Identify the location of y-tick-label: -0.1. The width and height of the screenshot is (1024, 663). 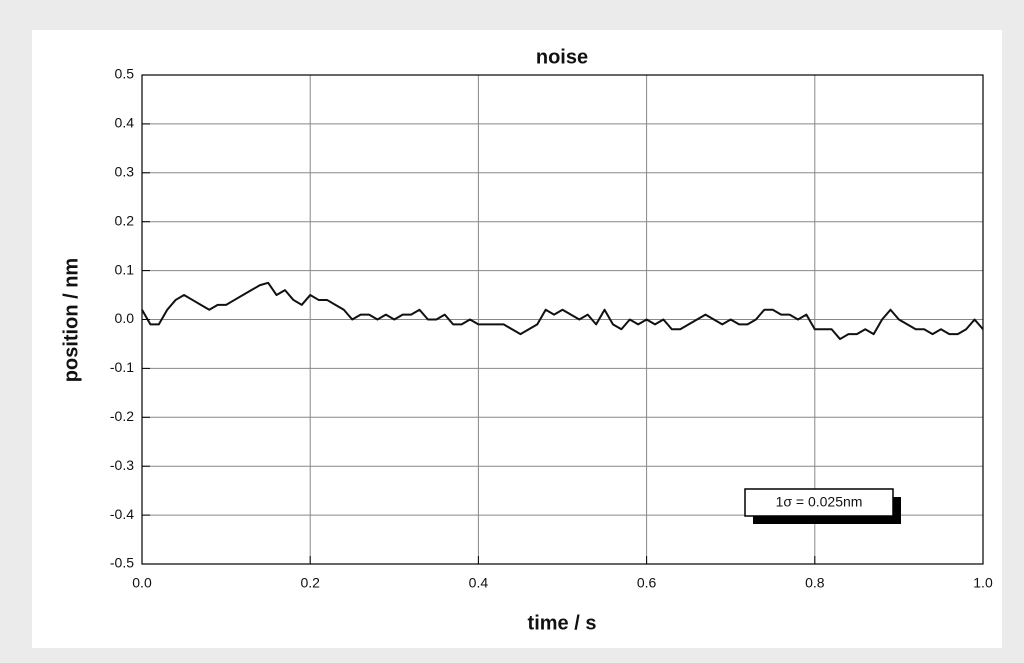
(122, 367).